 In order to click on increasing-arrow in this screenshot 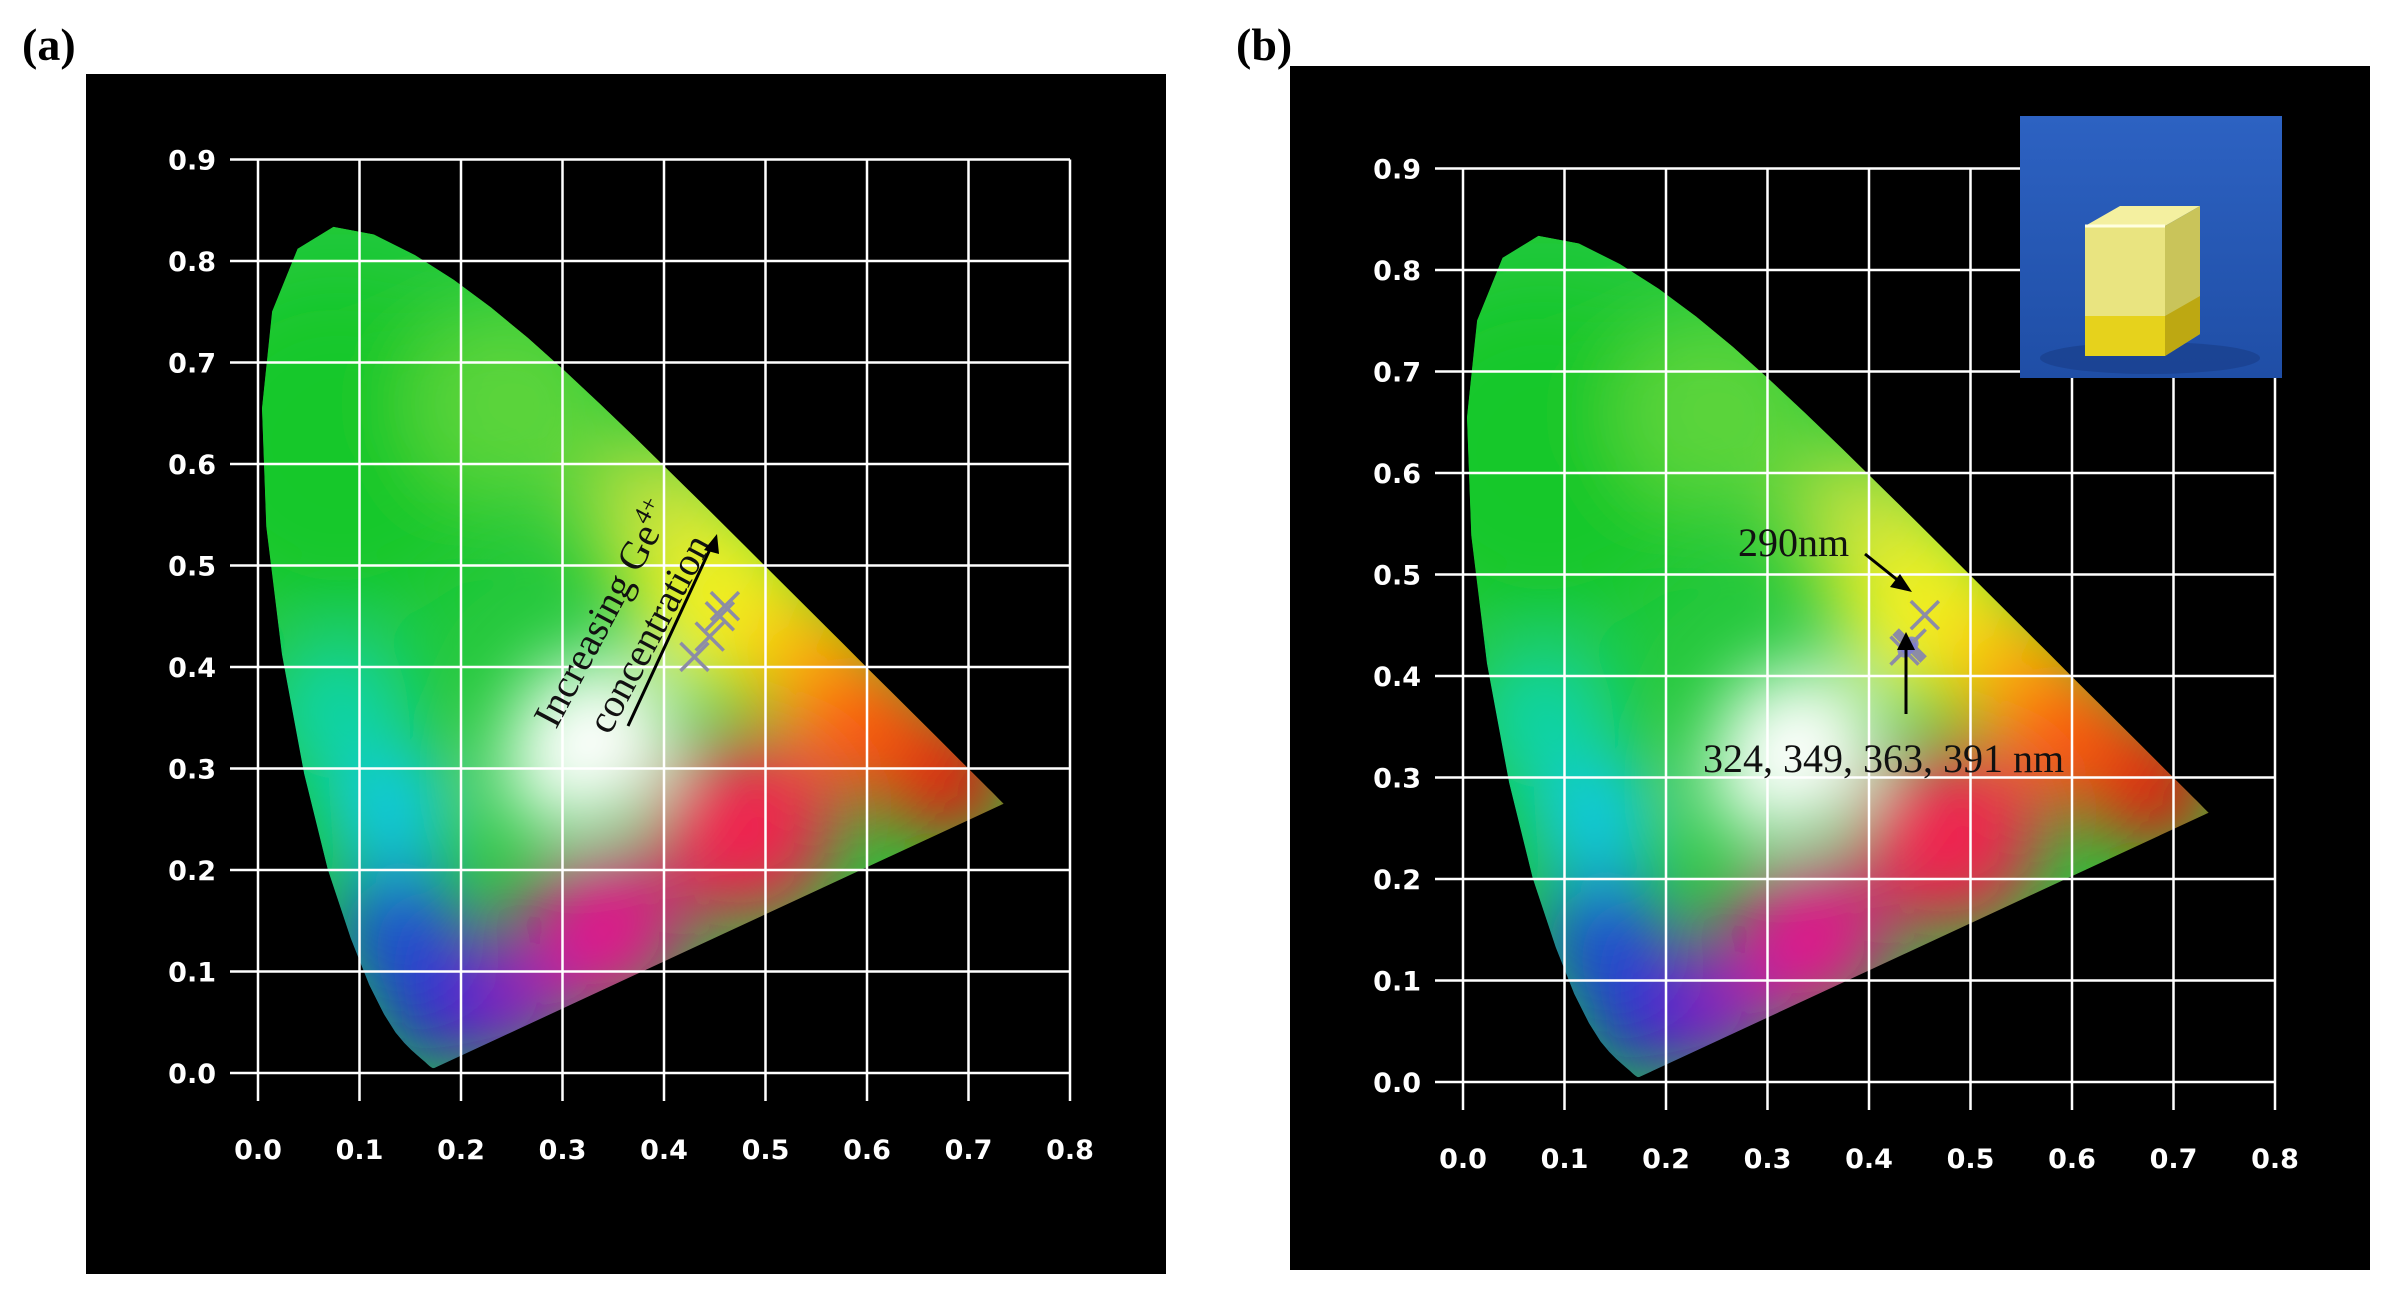, I will do `click(672, 630)`.